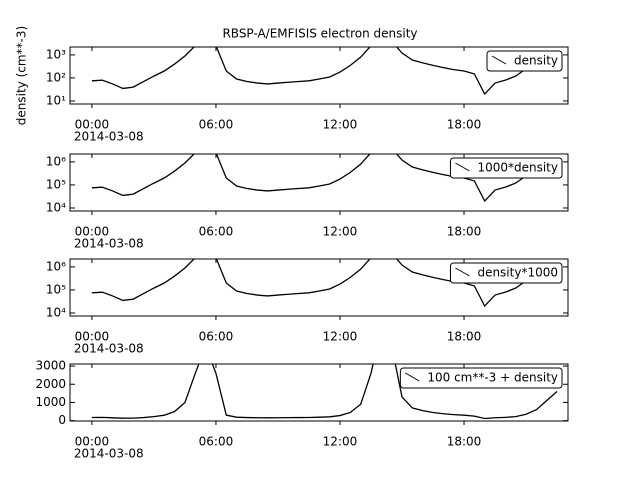 The height and width of the screenshot is (480, 640). I want to click on y-tick-label: 1000, so click(50, 402).